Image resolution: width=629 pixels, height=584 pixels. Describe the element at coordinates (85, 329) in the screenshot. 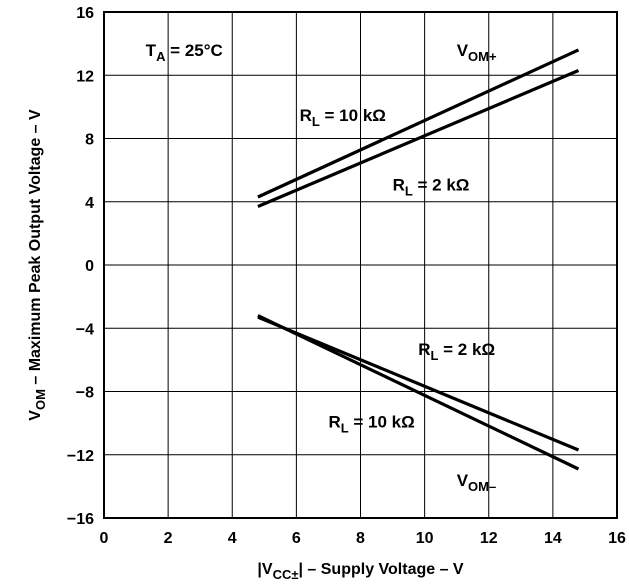

I see `y-tick-label: −4` at that location.